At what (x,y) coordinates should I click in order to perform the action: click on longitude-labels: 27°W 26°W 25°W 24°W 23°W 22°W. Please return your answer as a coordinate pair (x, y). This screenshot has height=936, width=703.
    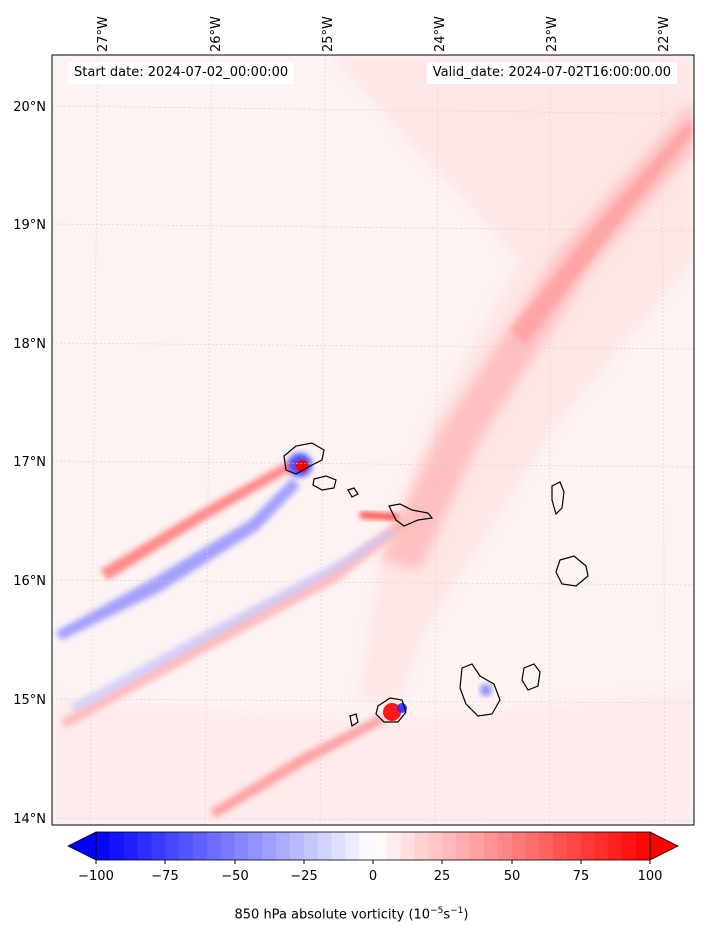
    Looking at the image, I should click on (384, 34).